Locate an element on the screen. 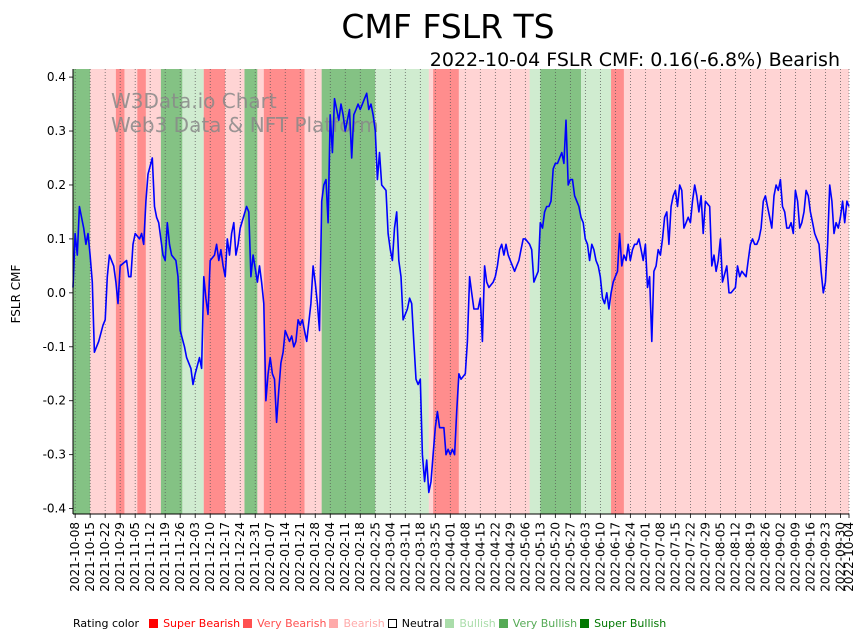 This screenshot has height=641, width=867. x-tick-label: 2021-12-10 is located at coordinates (210, 557).